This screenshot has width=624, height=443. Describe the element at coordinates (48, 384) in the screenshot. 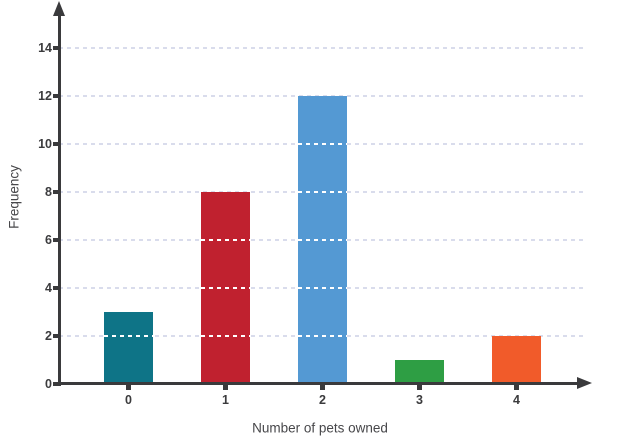

I see `y-tick-label-0: 0` at that location.